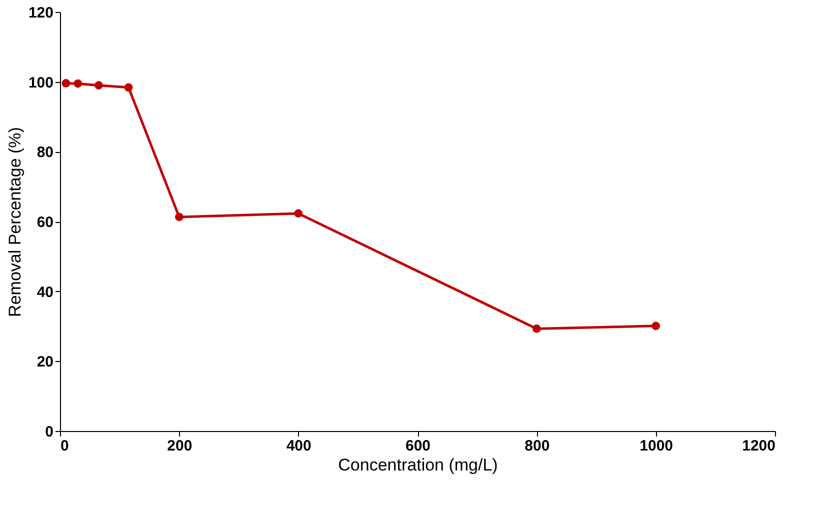  I want to click on x-tick-label: 400, so click(299, 446).